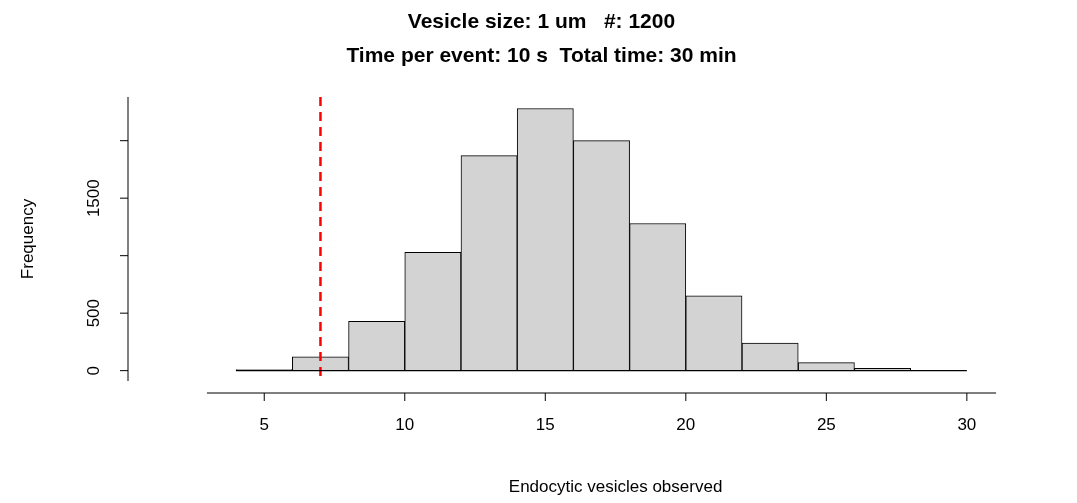 The height and width of the screenshot is (503, 1077). Describe the element at coordinates (686, 424) in the screenshot. I see `x-tick-label: 20` at that location.